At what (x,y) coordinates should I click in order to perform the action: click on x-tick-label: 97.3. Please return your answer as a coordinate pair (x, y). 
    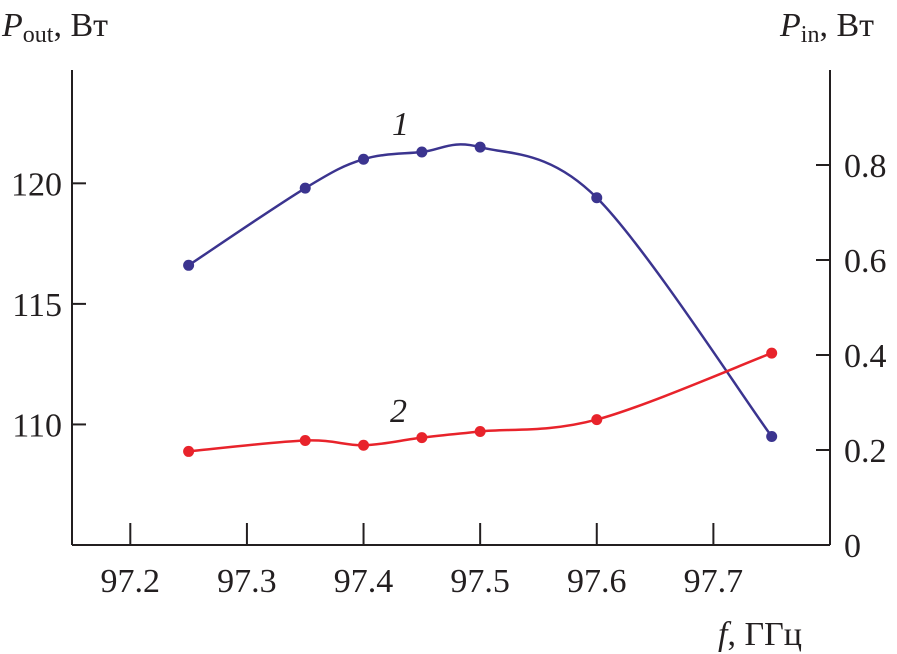
    Looking at the image, I should click on (247, 581).